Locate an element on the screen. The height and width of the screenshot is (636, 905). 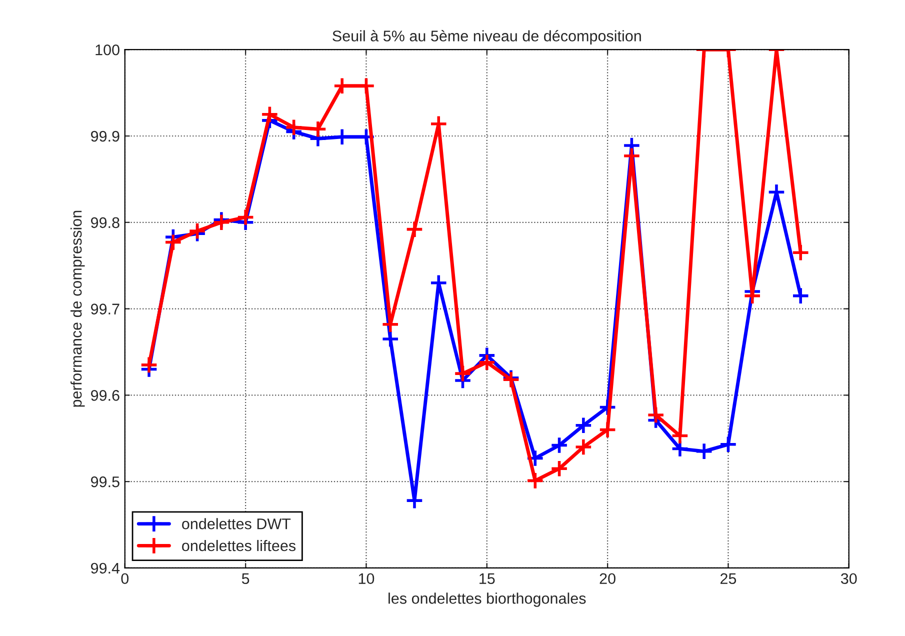
x-tick-label: 30 is located at coordinates (848, 578).